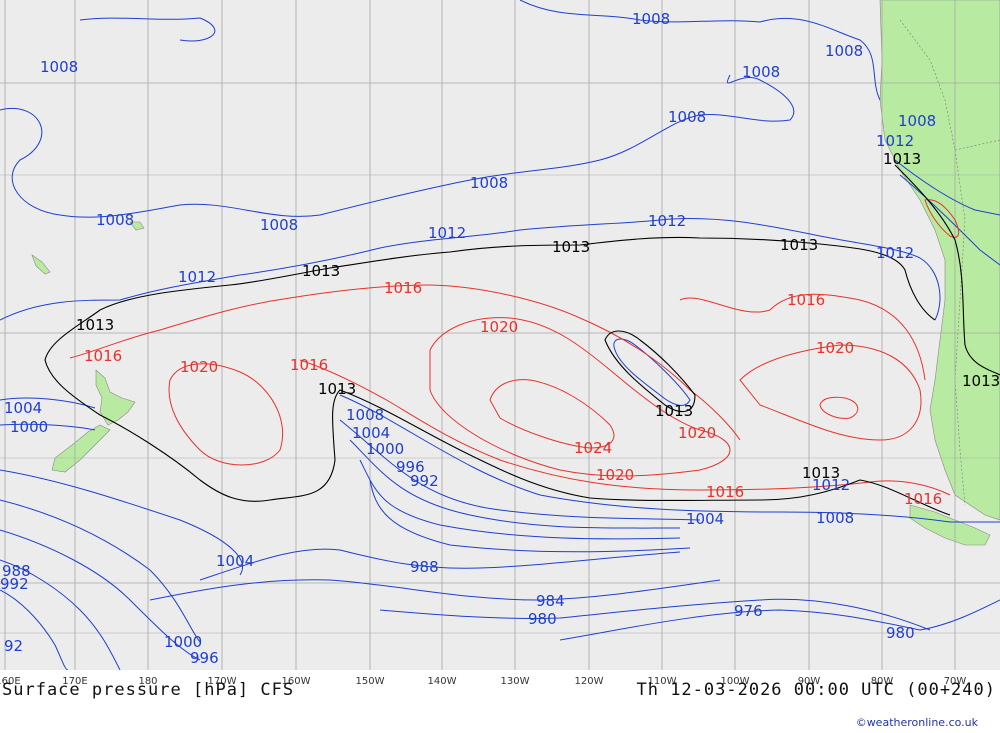 This screenshot has width=1000, height=733. Describe the element at coordinates (34, 629) in the screenshot. I see `isobar-988-sw` at that location.